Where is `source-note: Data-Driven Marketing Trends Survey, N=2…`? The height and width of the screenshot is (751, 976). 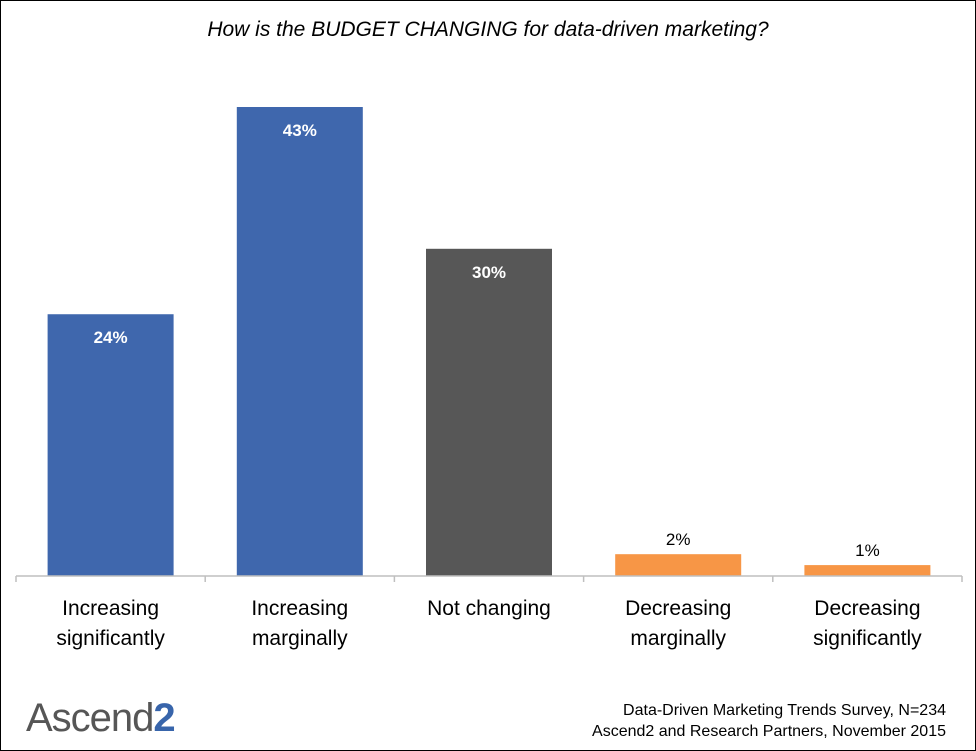
source-note: Data-Driven Marketing Trends Survey, N=2… is located at coordinates (769, 721).